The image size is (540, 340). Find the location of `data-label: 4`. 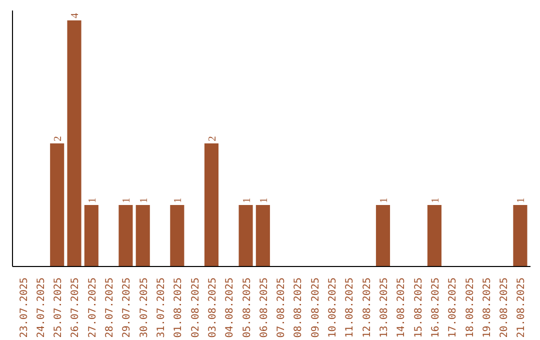

data-label: 4 is located at coordinates (76, 15).